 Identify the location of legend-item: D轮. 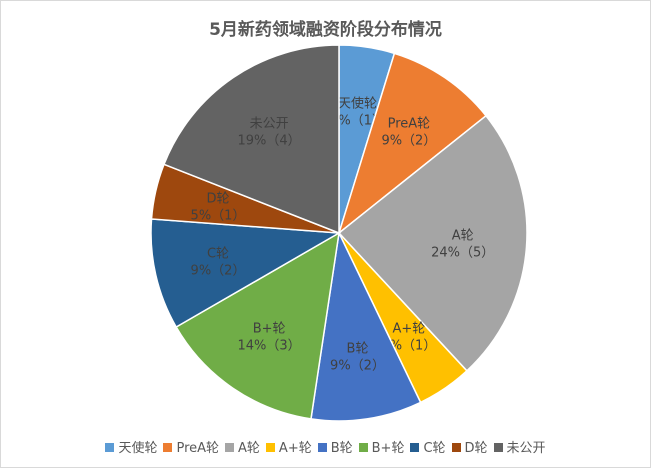
(469, 446).